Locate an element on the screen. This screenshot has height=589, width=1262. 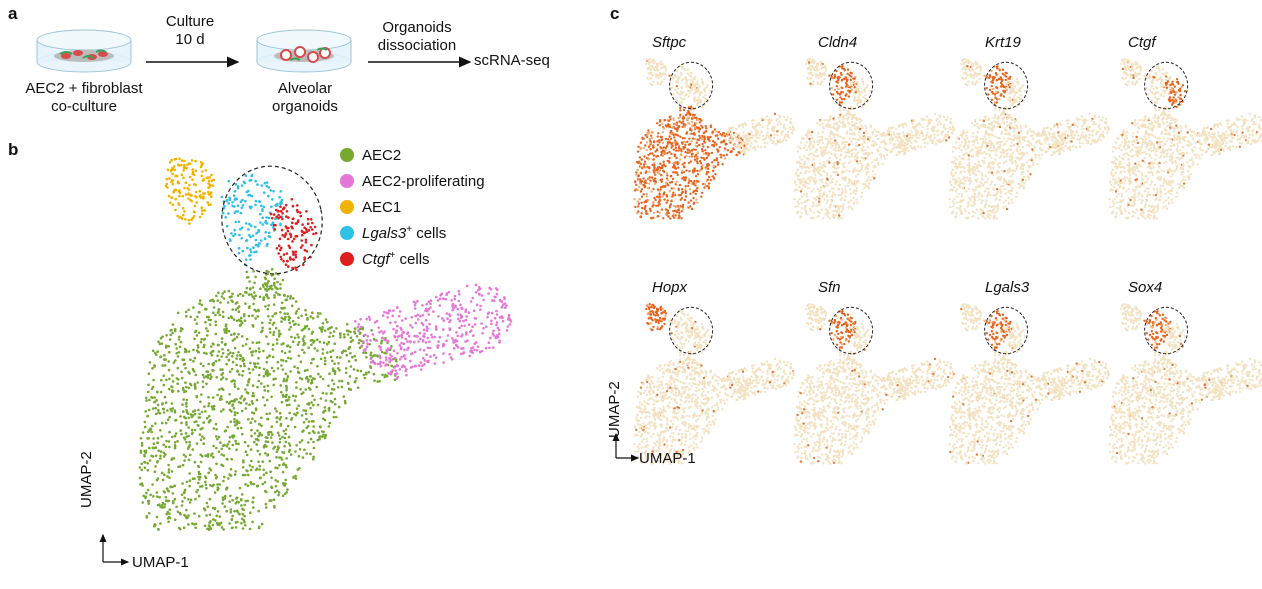
gene-umap-lgals3 is located at coordinates (1029, 384).